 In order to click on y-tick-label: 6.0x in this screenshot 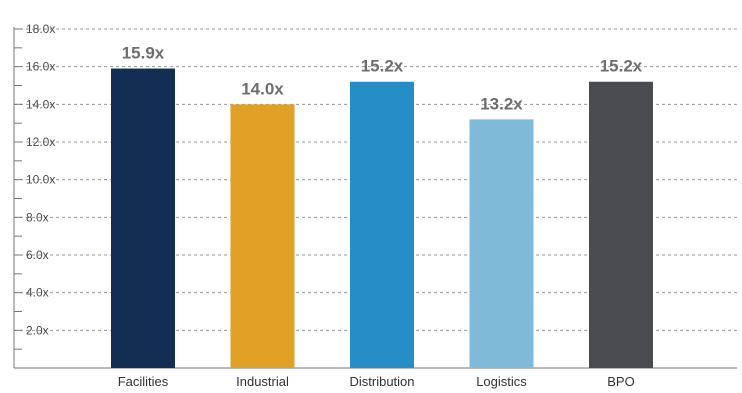, I will do `click(37, 255)`.